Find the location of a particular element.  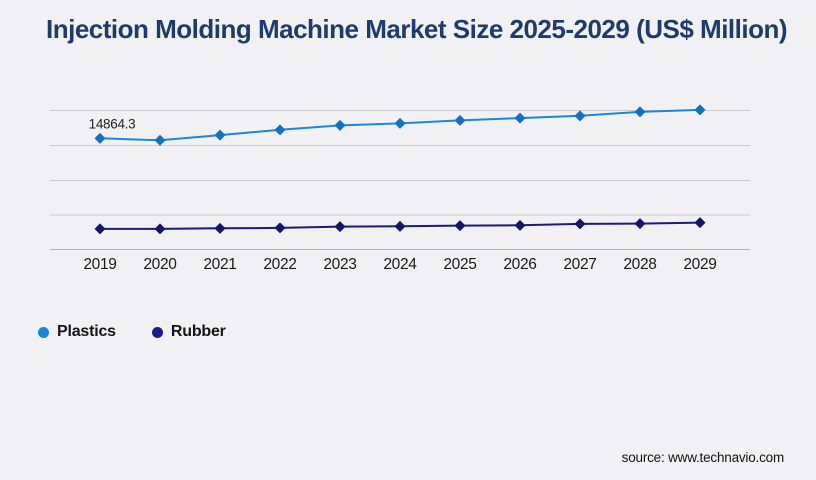

x-axis-label-2028: 2028 is located at coordinates (639, 264).